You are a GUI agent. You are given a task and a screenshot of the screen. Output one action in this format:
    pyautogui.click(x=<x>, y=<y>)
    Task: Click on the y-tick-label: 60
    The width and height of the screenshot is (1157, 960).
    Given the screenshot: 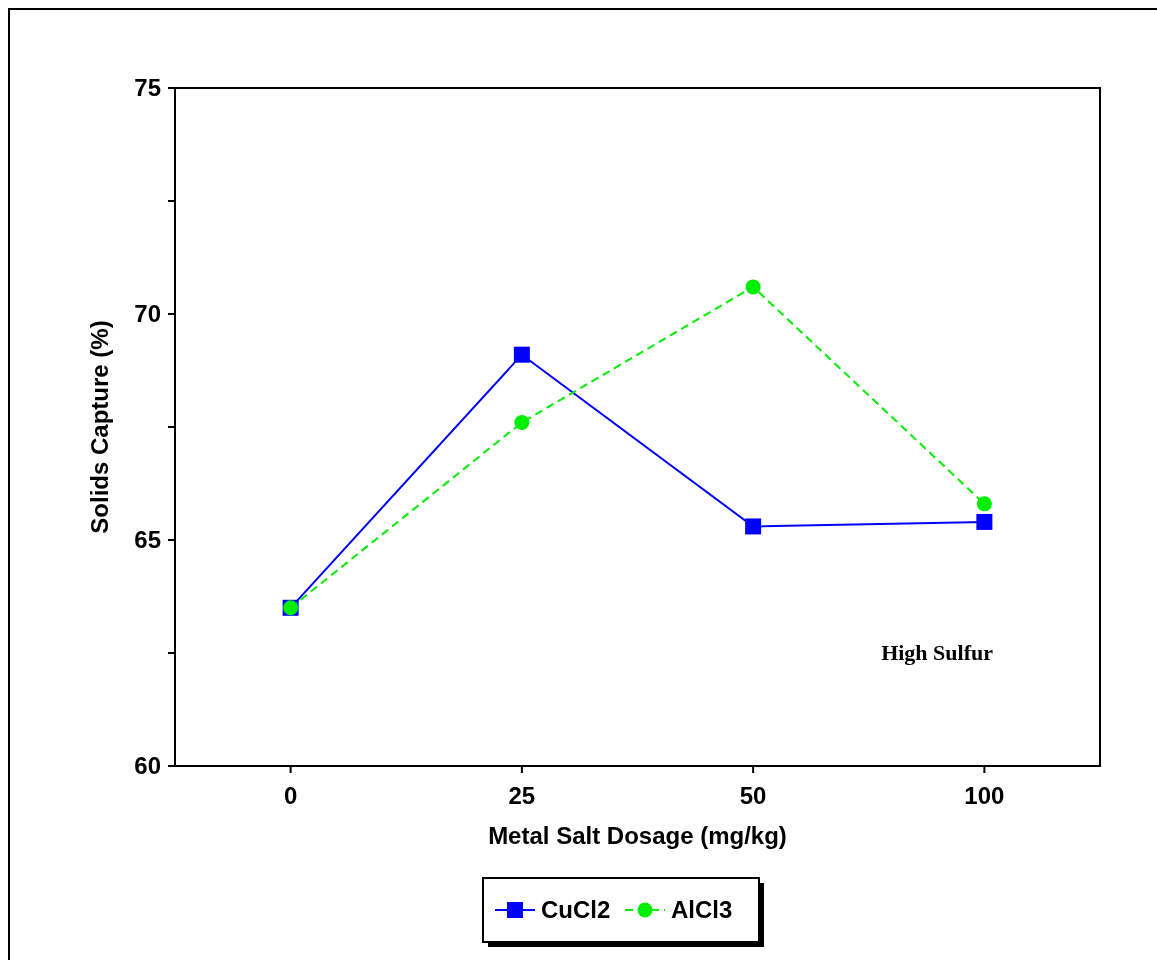 What is the action you would take?
    pyautogui.click(x=147, y=766)
    